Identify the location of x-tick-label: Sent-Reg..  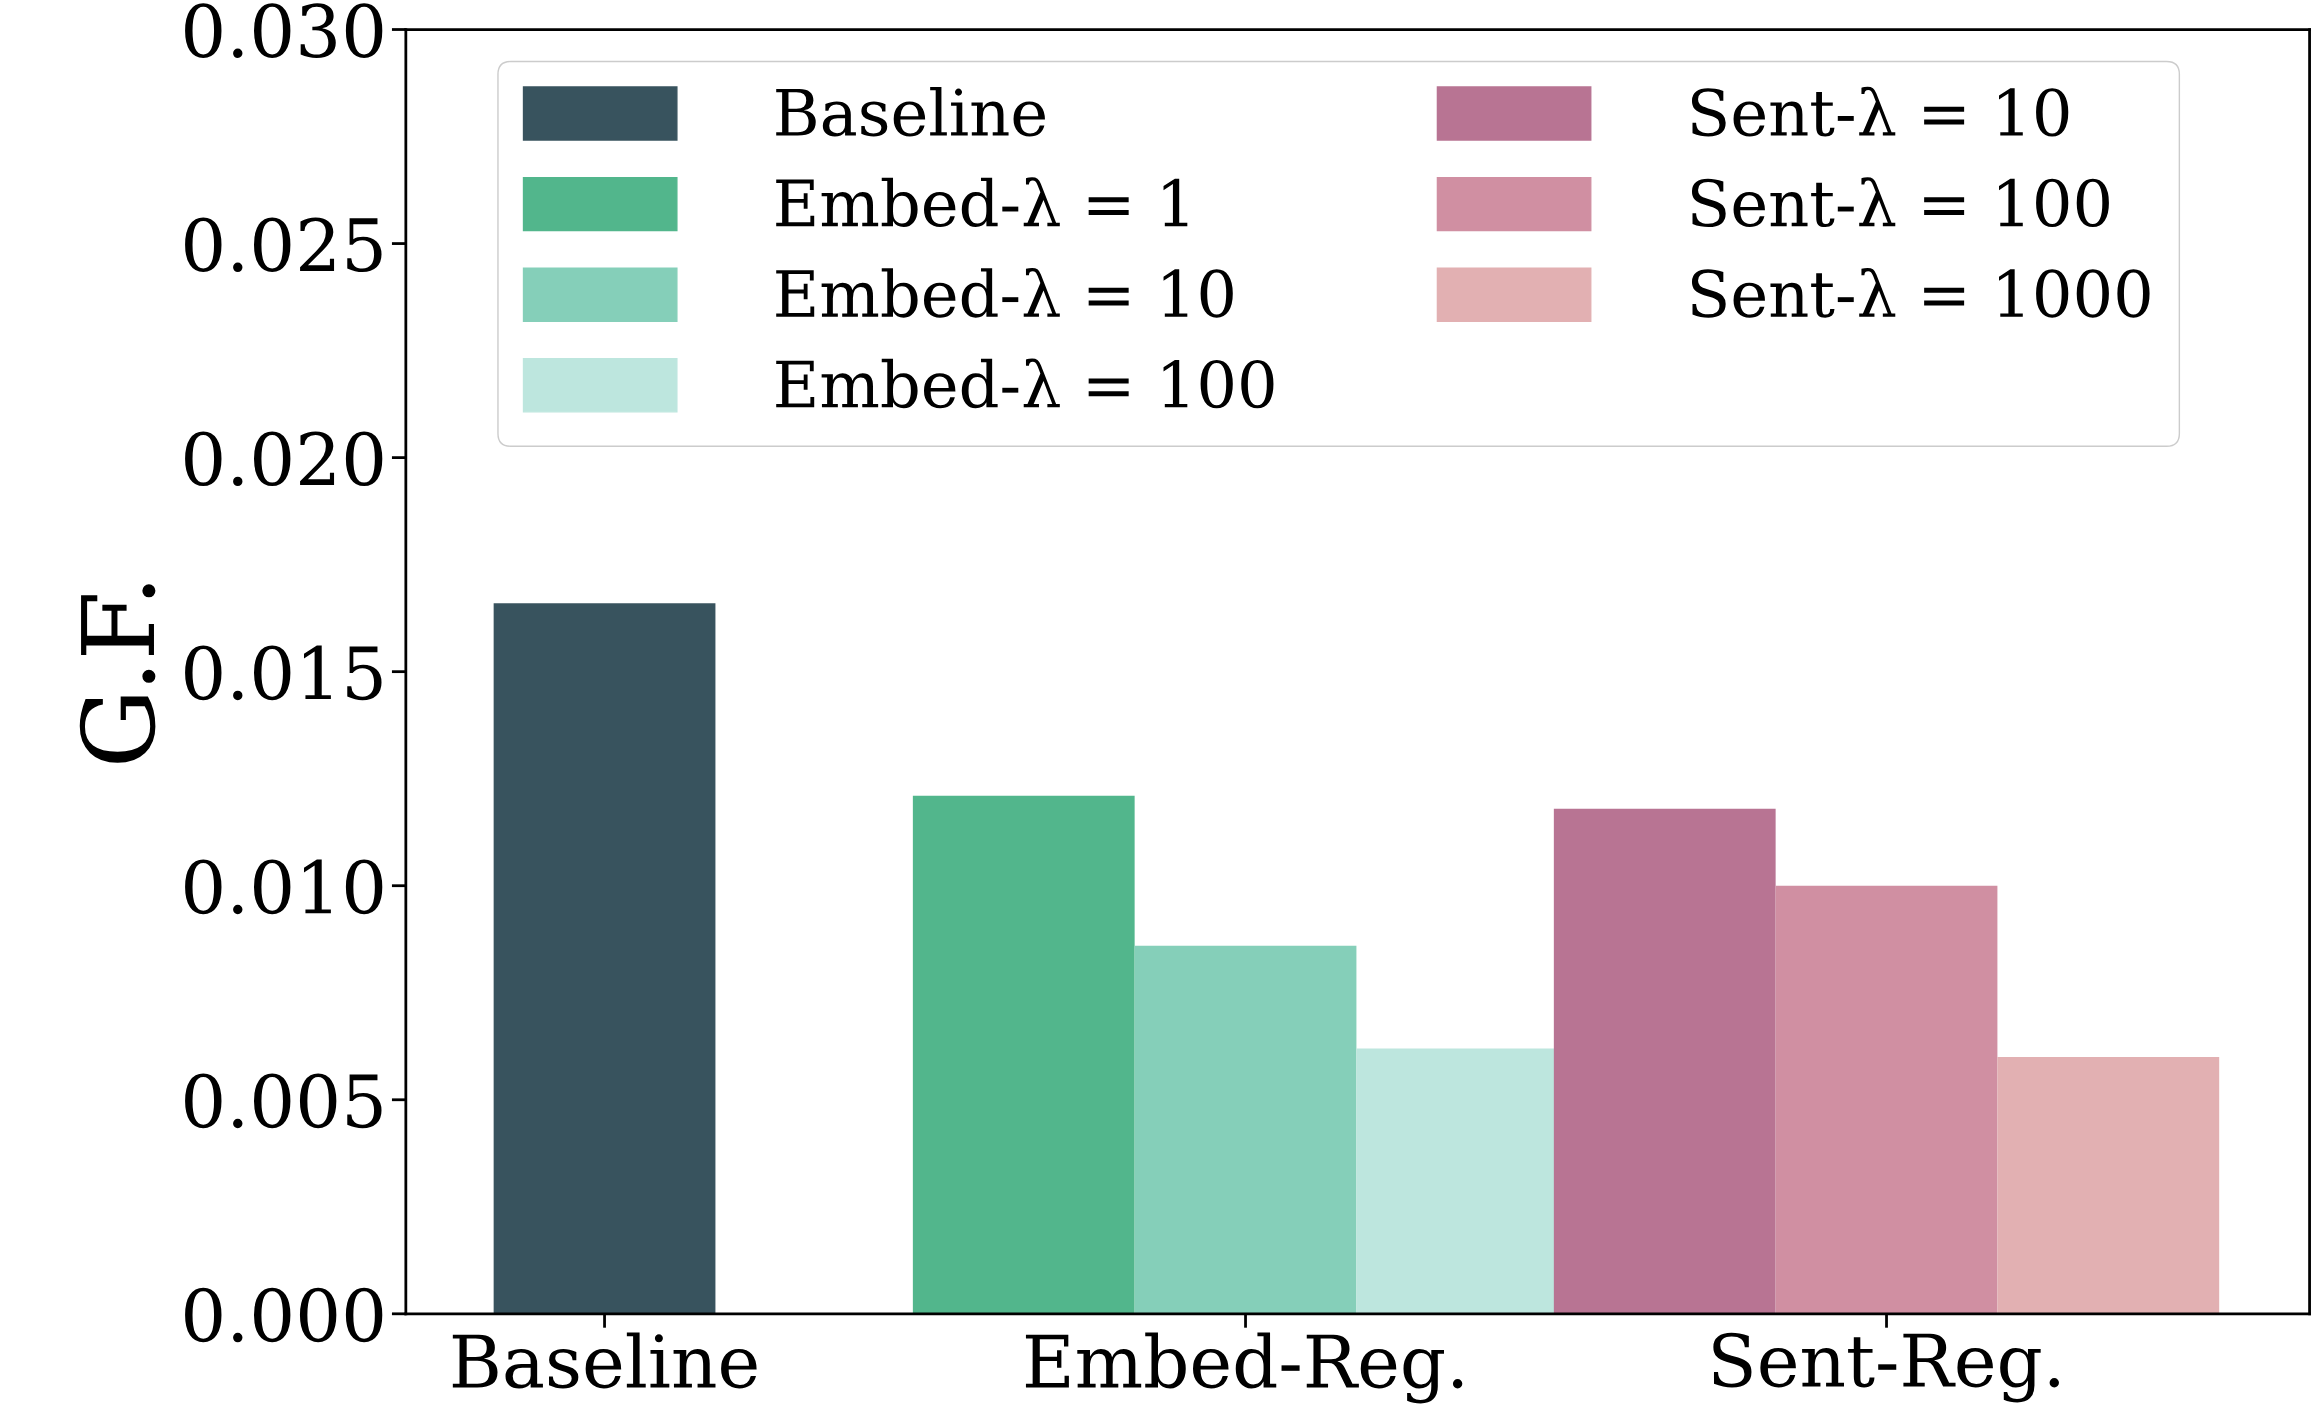
(1886, 1367).